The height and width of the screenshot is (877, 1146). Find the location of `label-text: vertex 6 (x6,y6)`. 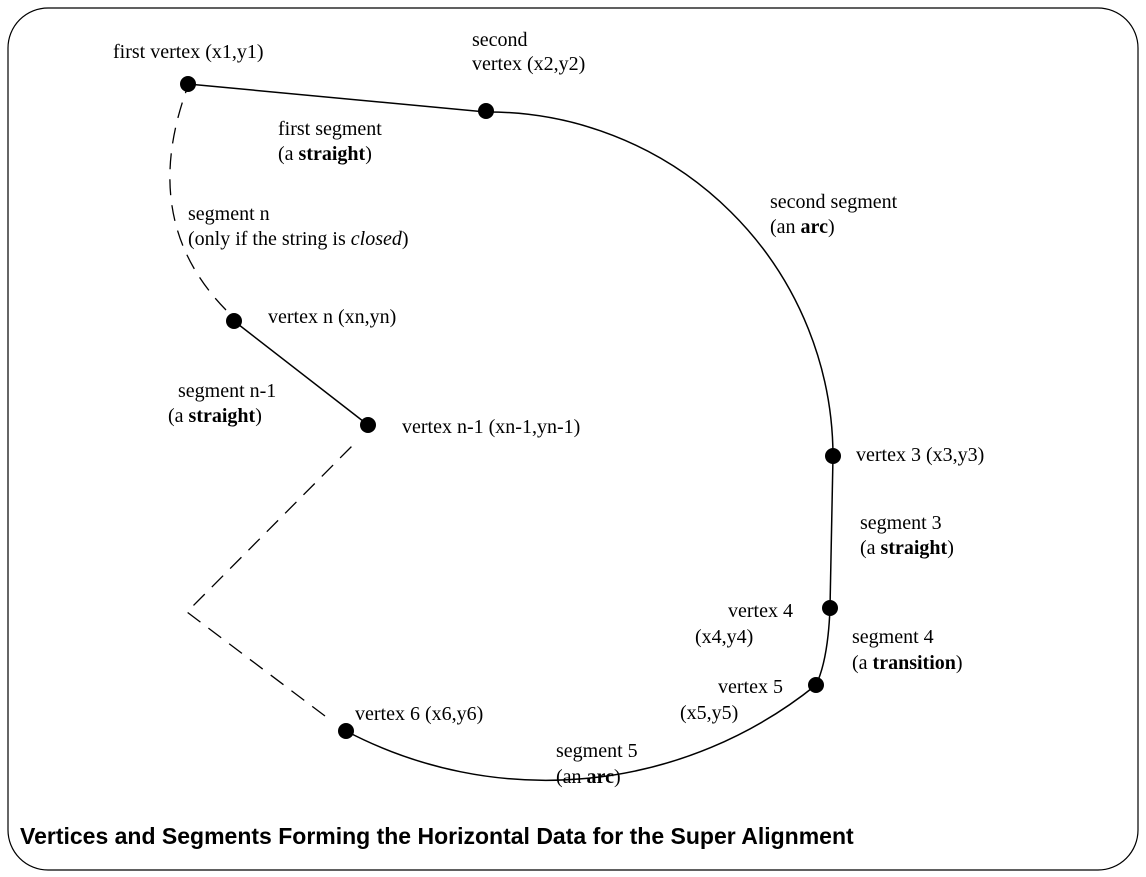

label-text: vertex 6 (x6,y6) is located at coordinates (419, 714).